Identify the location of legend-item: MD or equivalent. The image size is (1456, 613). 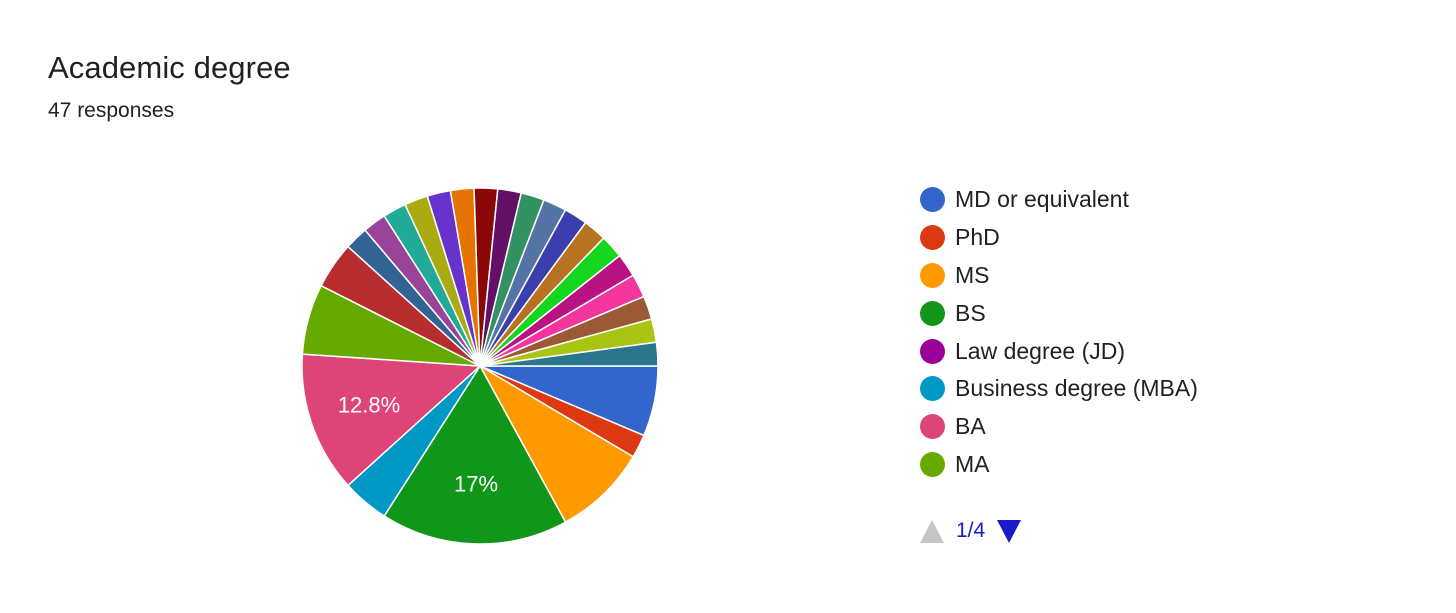
(1059, 200).